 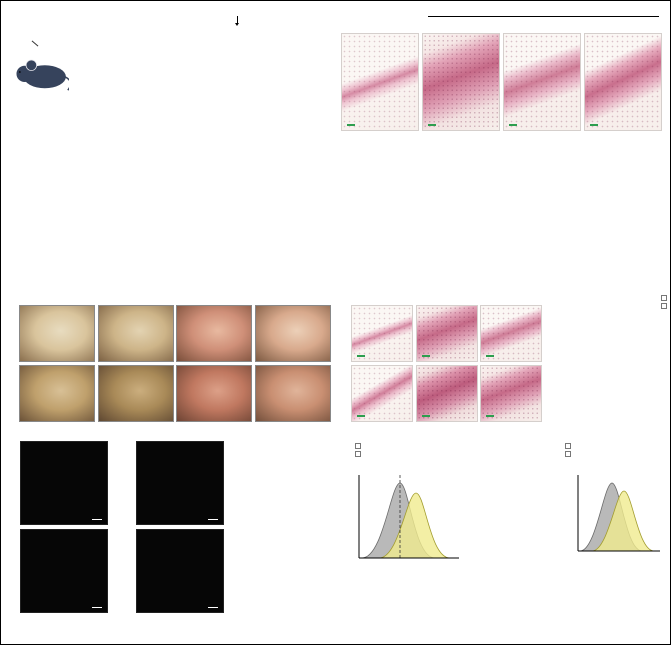 I want to click on panel-h-epidermis-genotype-chart, so click(x=611, y=364).